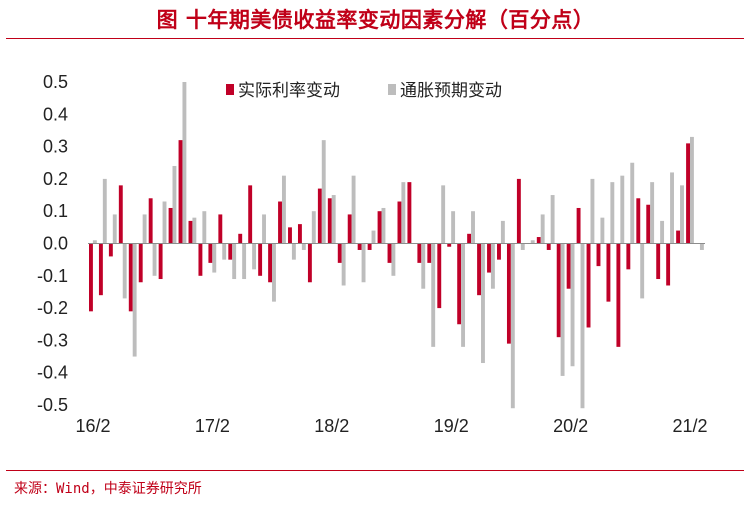 The image size is (751, 510). Describe the element at coordinates (52, 308) in the screenshot. I see `y-tick-label: -0.2` at that location.